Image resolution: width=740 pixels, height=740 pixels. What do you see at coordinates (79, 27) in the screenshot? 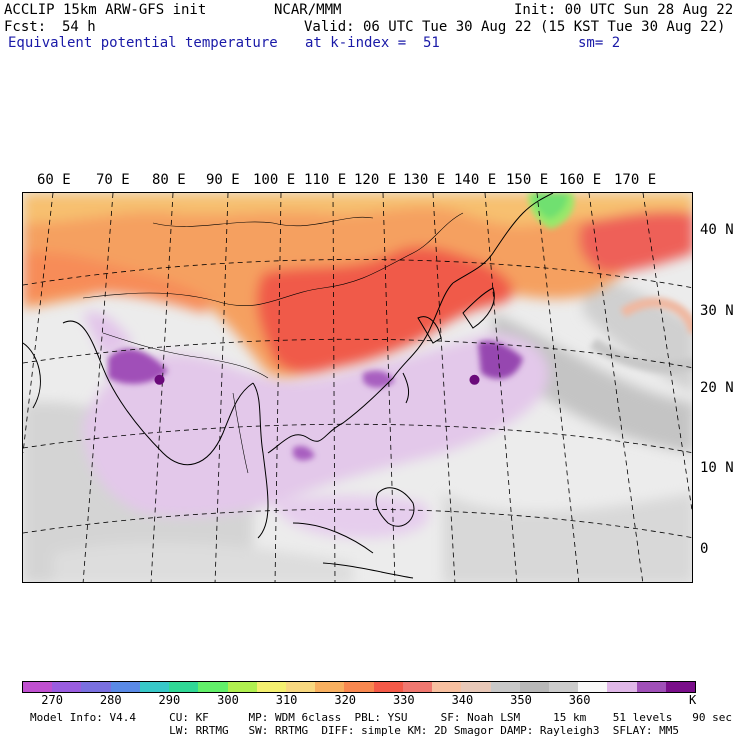
I see `forecast-hours: 54 h` at bounding box center [79, 27].